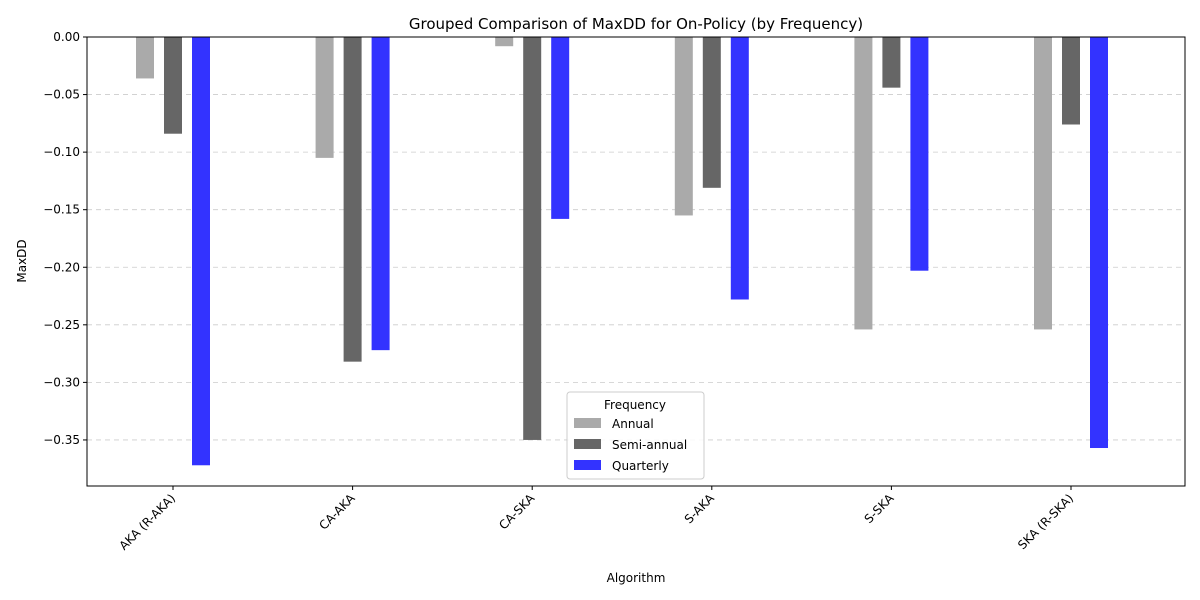 This screenshot has height=600, width=1200. I want to click on legend-entry: Annual, so click(633, 424).